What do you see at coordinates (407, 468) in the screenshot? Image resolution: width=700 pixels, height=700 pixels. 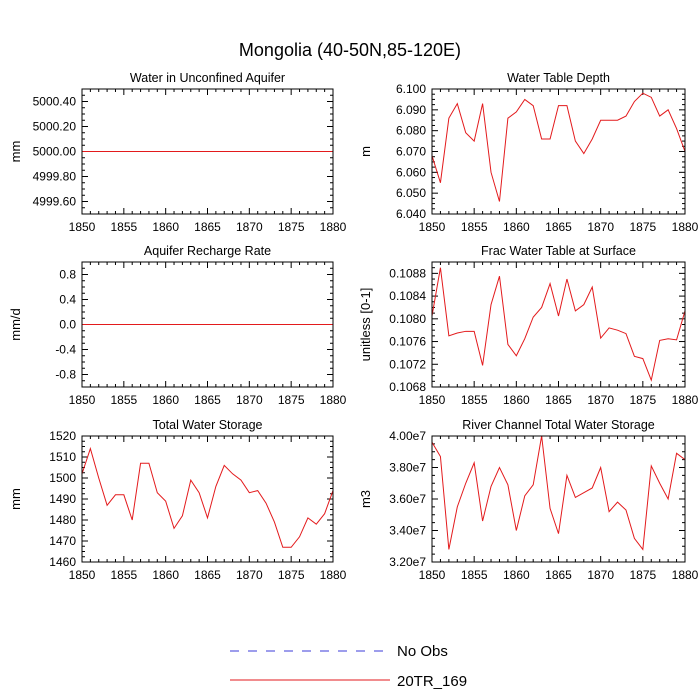 I see `y-tick-label: 3.80e7` at bounding box center [407, 468].